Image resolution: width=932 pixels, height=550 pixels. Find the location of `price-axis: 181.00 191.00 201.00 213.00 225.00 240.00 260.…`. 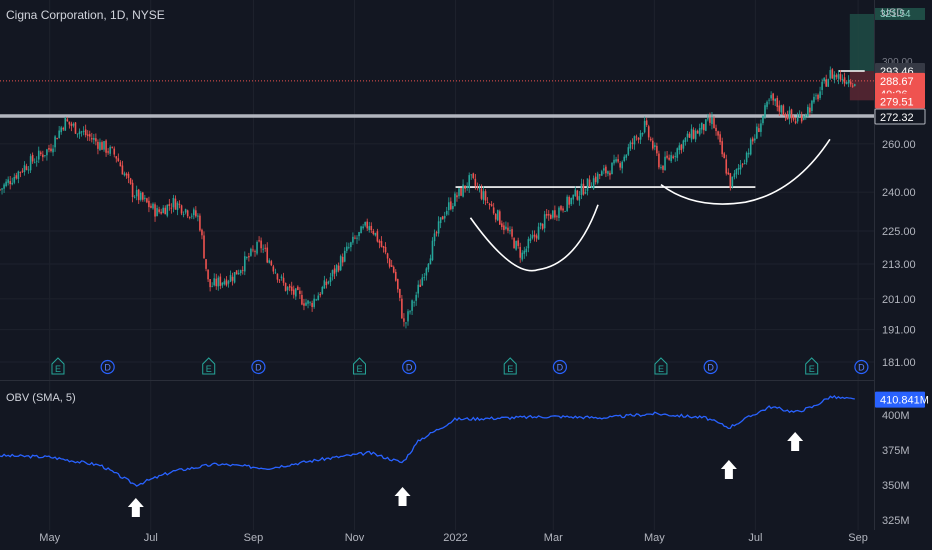

price-axis: 181.00 191.00 201.00 213.00 225.00 240.00 260.… is located at coordinates (899, 254).